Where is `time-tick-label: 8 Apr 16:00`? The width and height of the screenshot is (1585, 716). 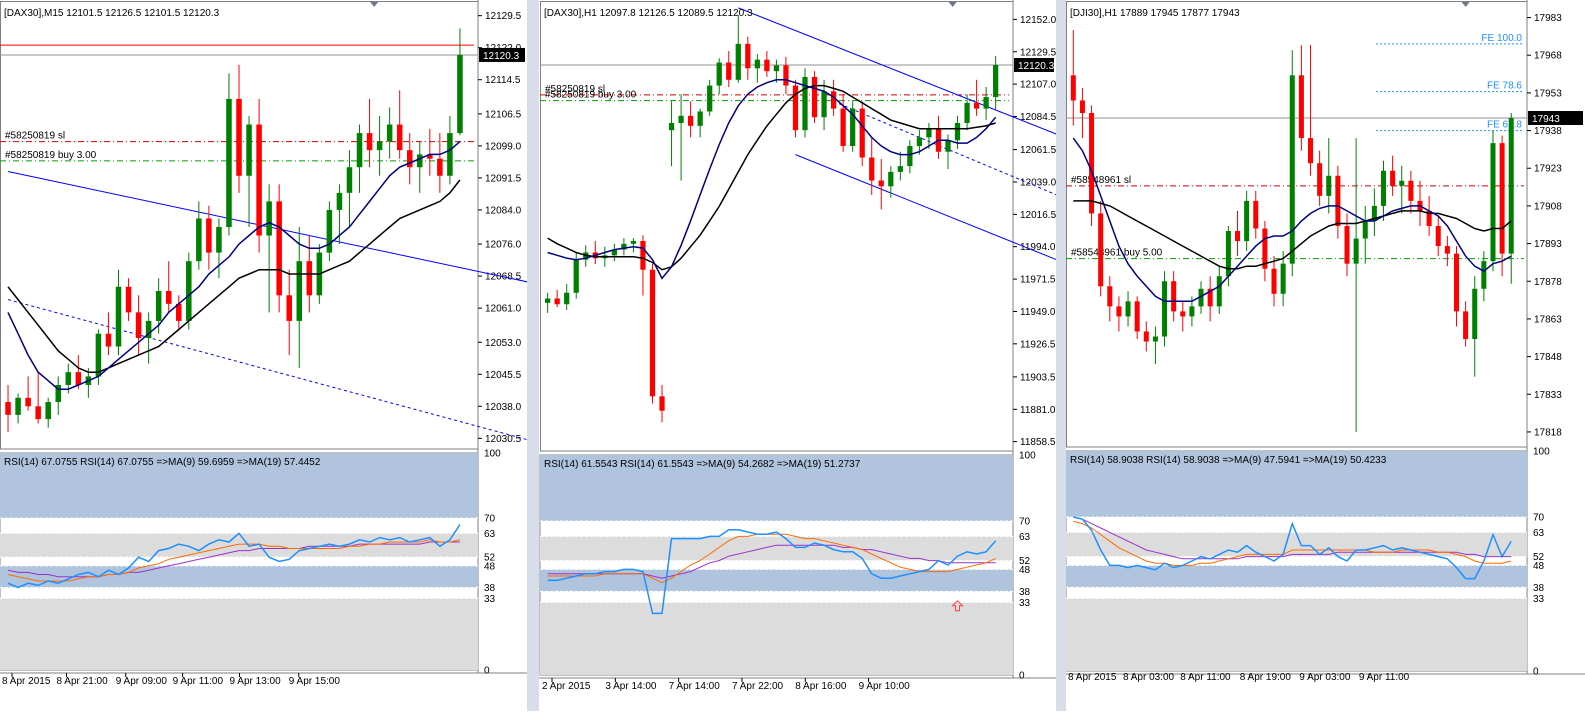 time-tick-label: 8 Apr 16:00 is located at coordinates (821, 686).